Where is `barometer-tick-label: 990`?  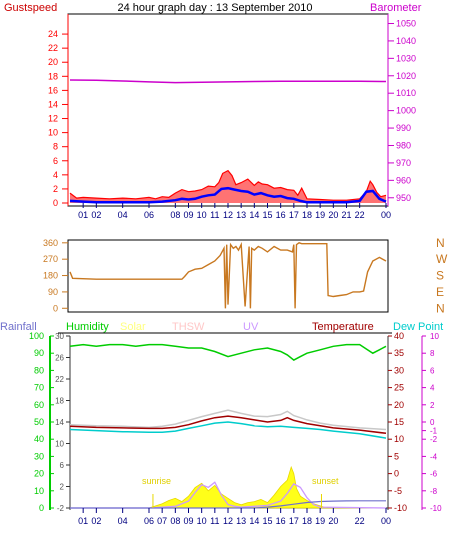 barometer-tick-label: 990 is located at coordinates (403, 128).